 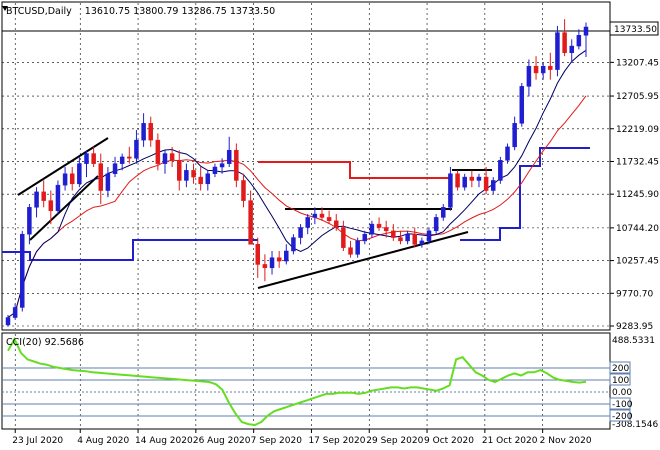 I want to click on date-axis-label: 9 Oct 2020, so click(x=449, y=441).